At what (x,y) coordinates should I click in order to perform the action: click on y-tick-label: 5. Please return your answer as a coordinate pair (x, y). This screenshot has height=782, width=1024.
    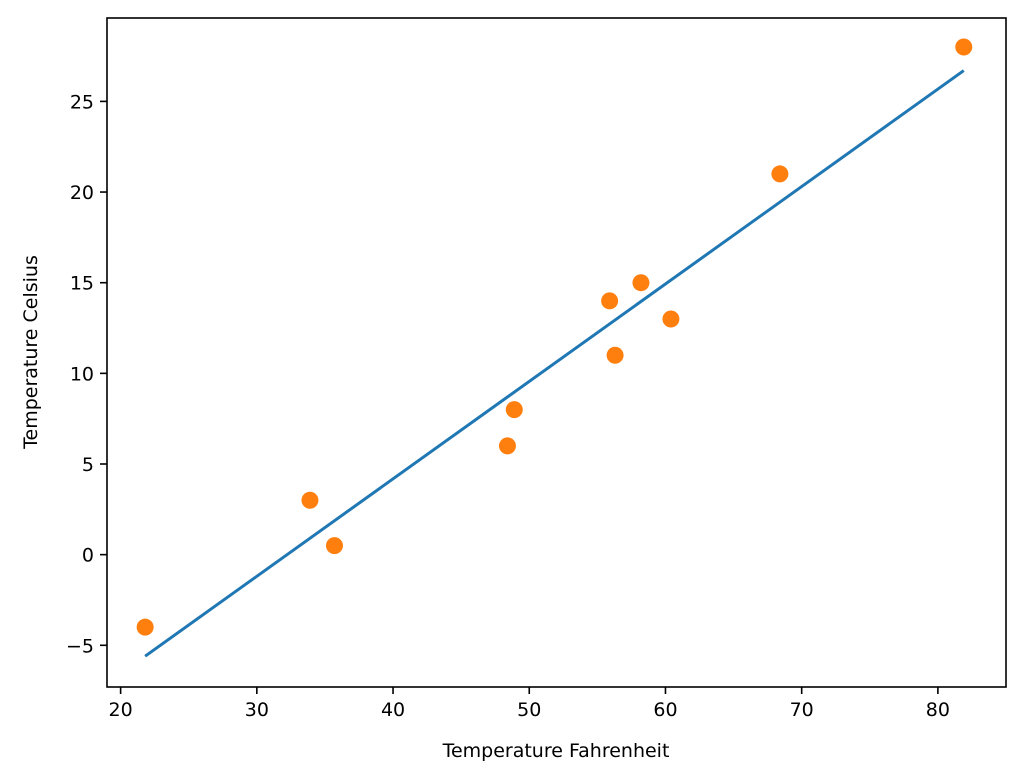
    Looking at the image, I should click on (88, 465).